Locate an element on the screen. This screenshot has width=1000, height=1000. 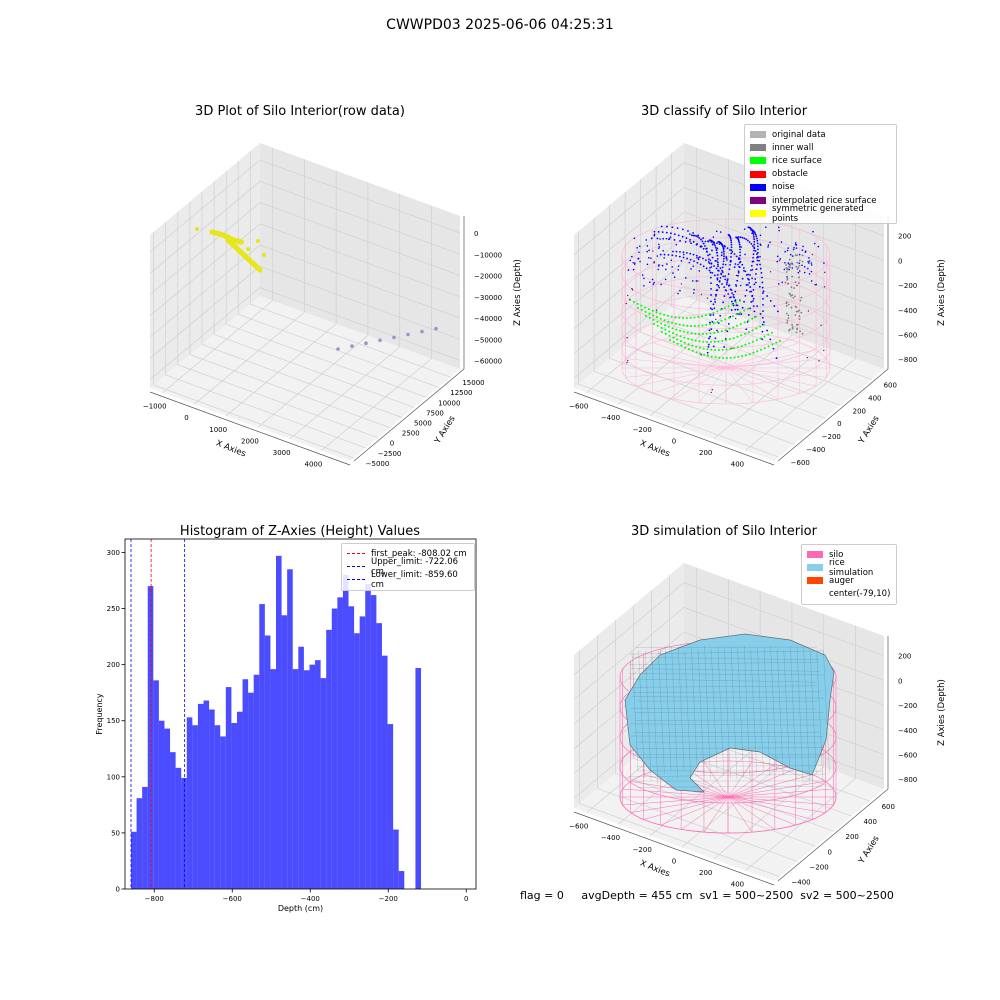
raw-y-tick-label: 2500 is located at coordinates (411, 434).